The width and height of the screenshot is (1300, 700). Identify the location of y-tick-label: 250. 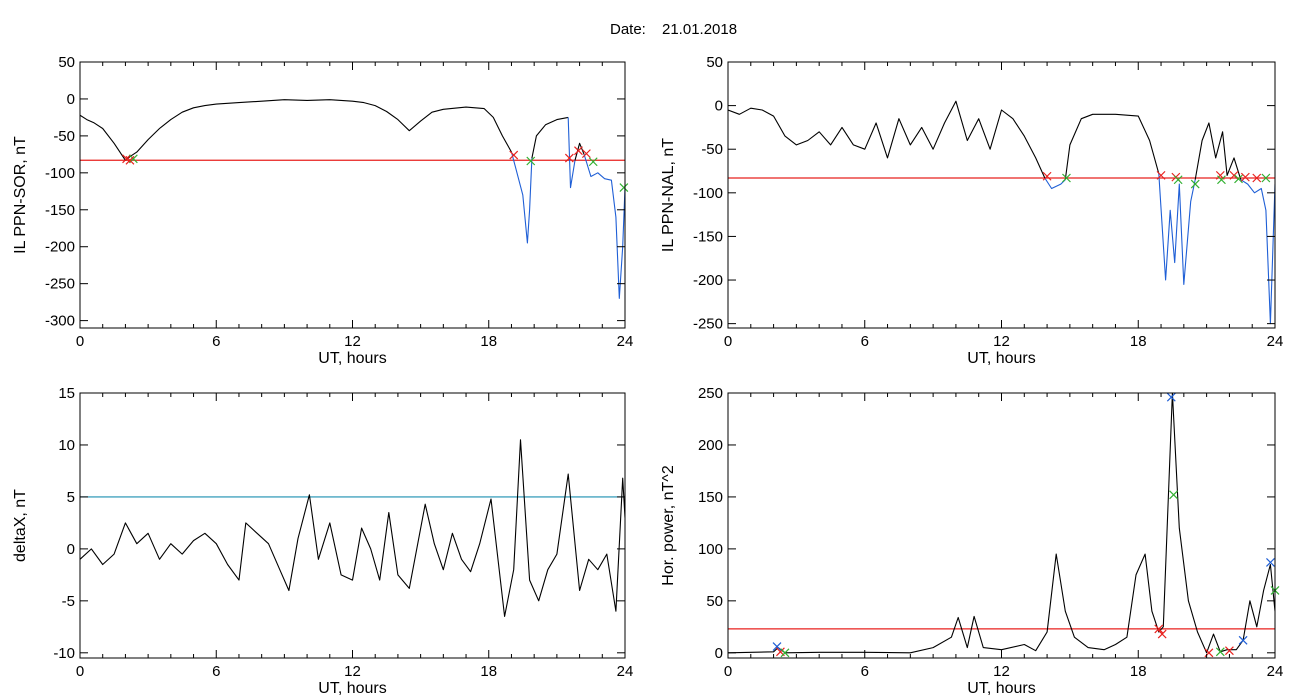
(710, 393).